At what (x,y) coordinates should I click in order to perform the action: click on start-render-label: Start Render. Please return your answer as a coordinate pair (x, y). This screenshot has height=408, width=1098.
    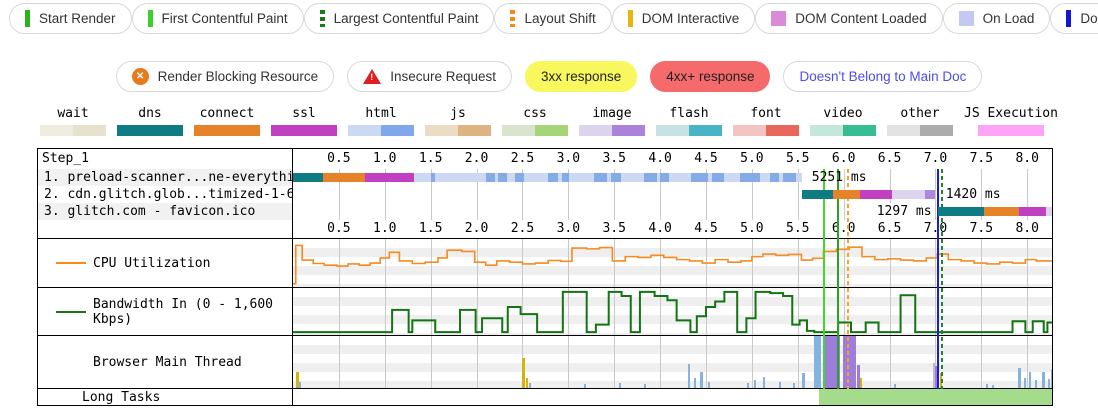
    Looking at the image, I should click on (77, 18).